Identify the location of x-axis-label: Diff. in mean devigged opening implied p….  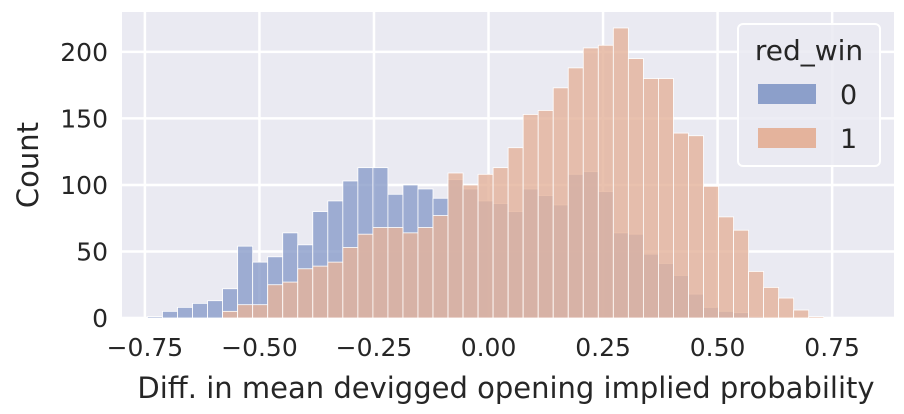
(505, 388).